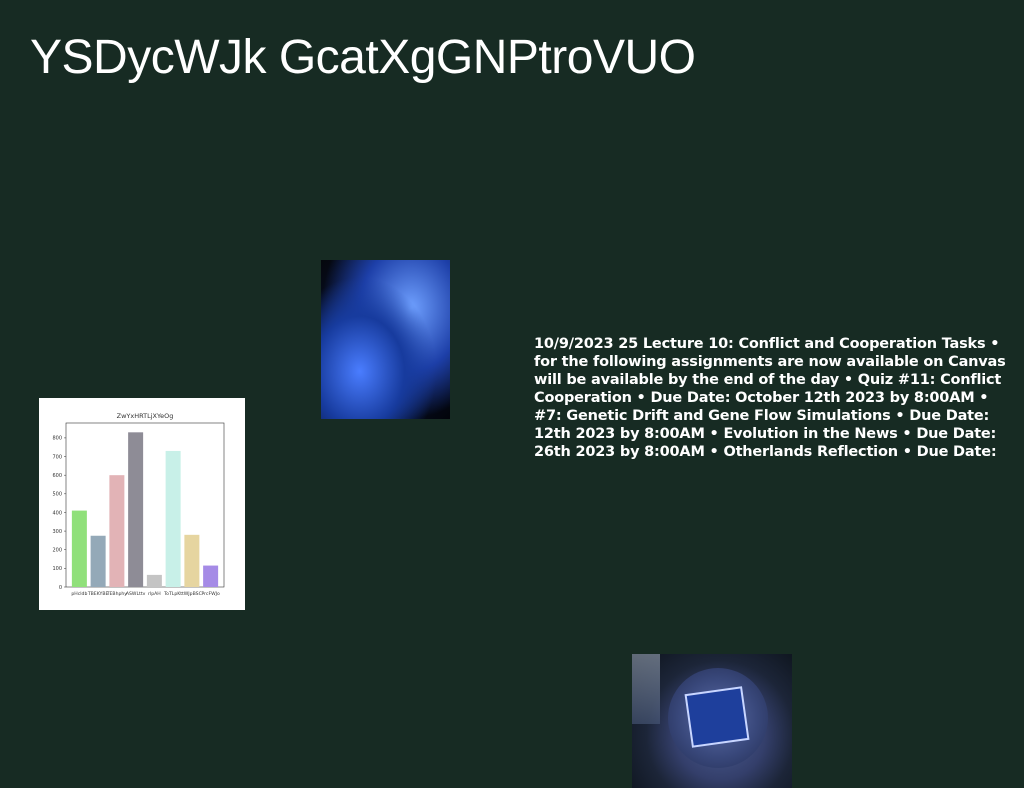  I want to click on x-tick-label: pHcldb, so click(79, 594).